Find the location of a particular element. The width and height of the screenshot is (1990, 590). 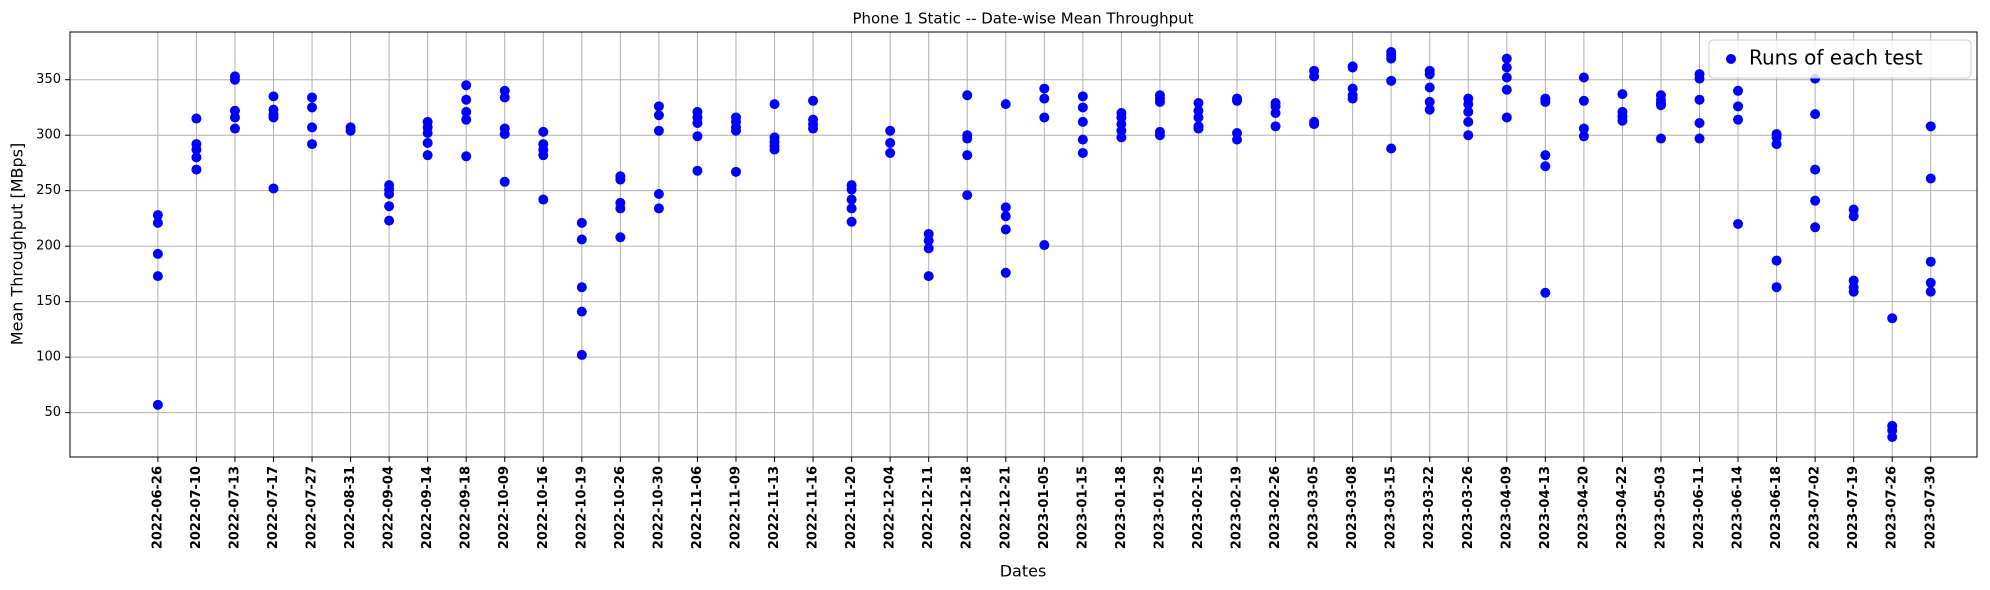

x-tick-label: 2023-03-08 is located at coordinates (1352, 507).